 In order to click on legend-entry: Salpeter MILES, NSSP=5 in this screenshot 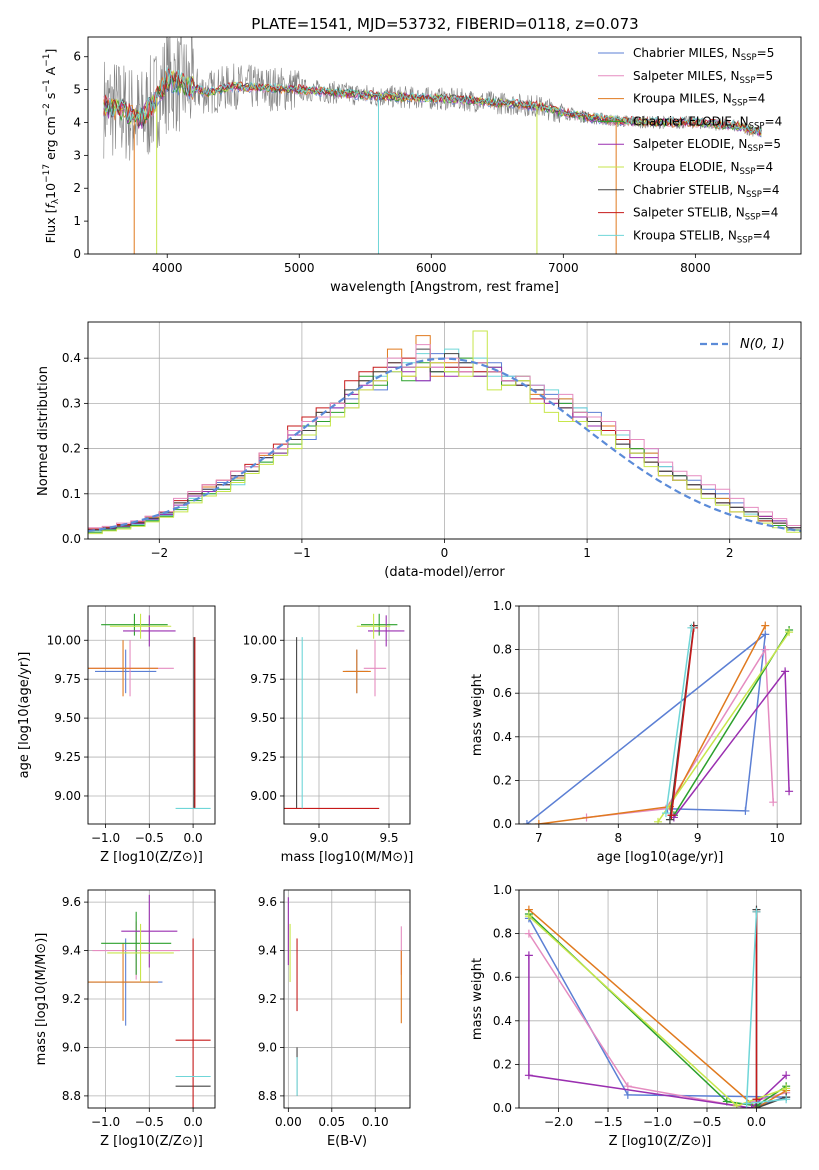, I will do `click(703, 77)`.